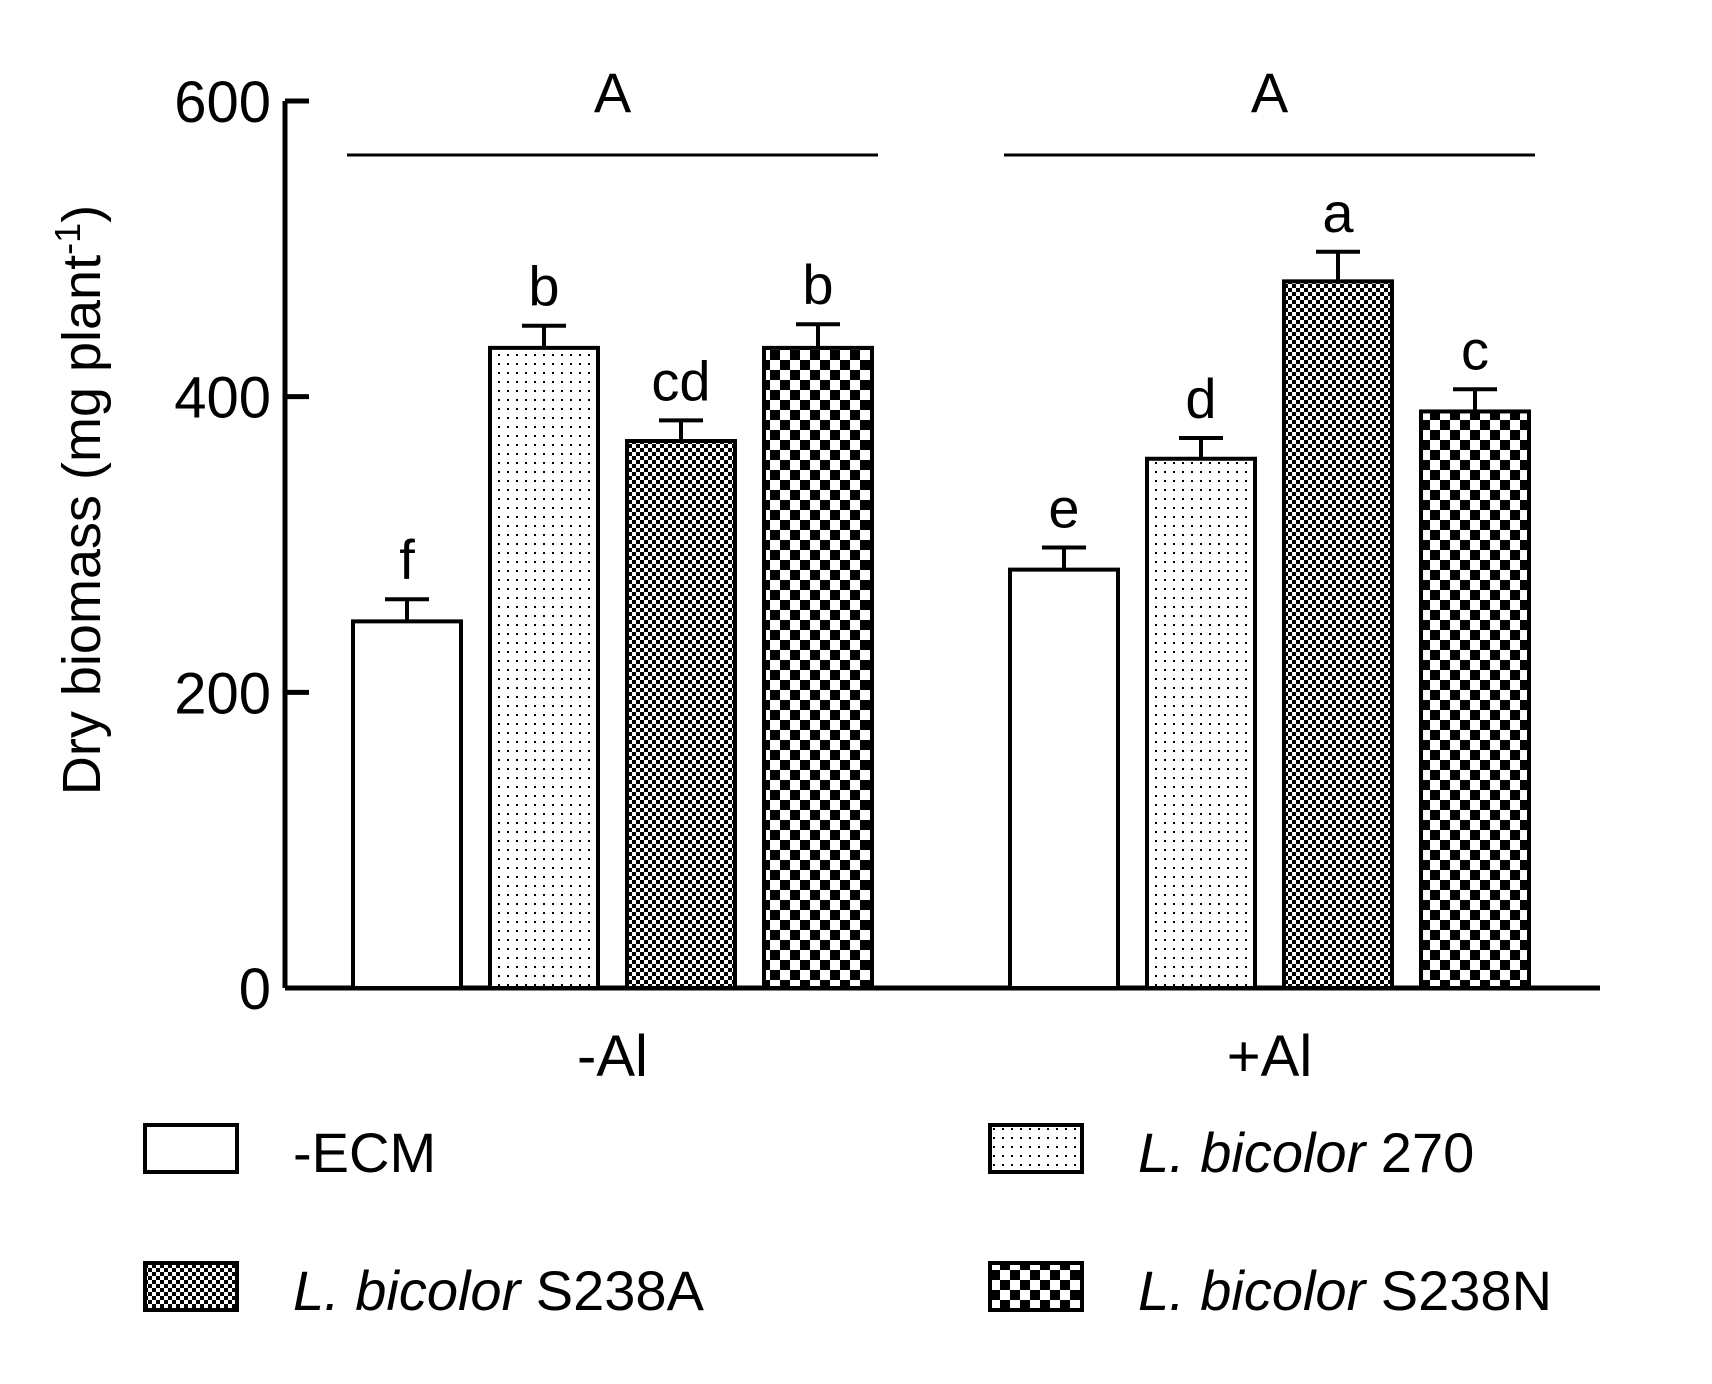 The image size is (1712, 1384). What do you see at coordinates (1063, 507) in the screenshot?
I see `significance-letter: e` at bounding box center [1063, 507].